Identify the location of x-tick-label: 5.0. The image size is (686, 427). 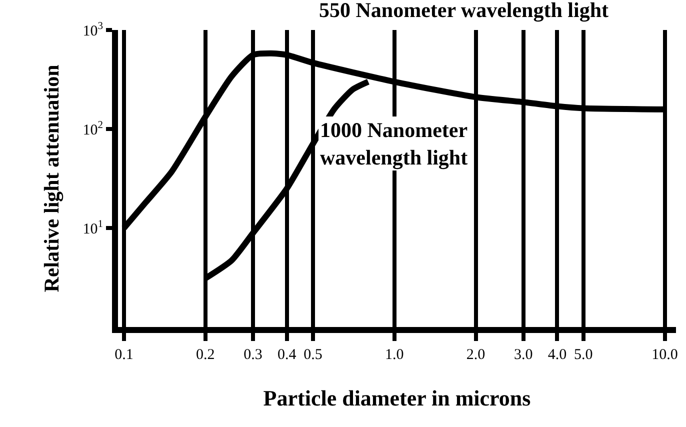
(583, 355).